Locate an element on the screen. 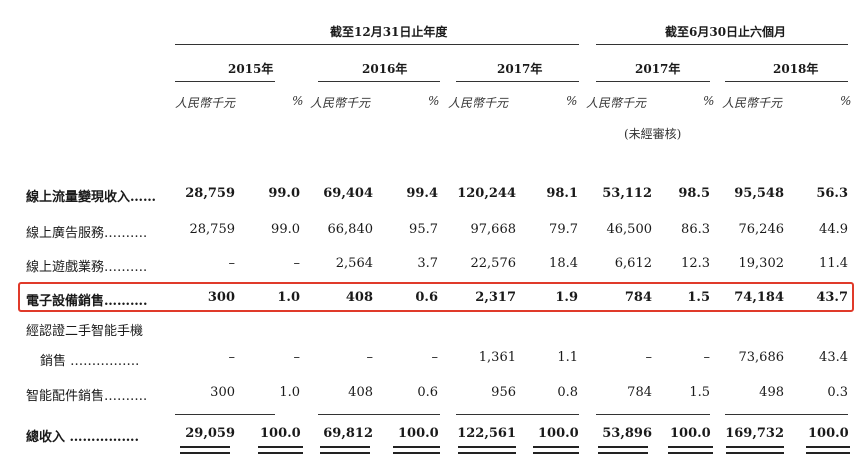 This screenshot has width=864, height=464. row-label: 經認證二手智能手機 is located at coordinates (85, 331).